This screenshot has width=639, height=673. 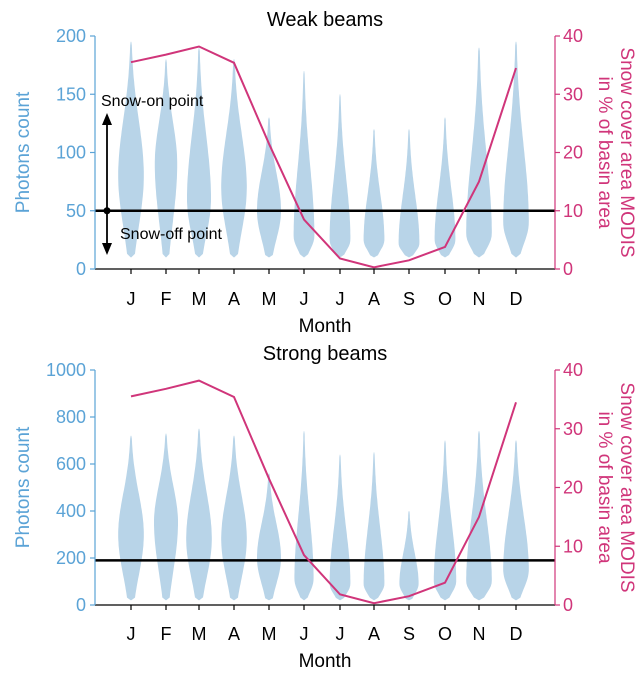 What do you see at coordinates (71, 94) in the screenshot?
I see `y-tick-label: 150` at bounding box center [71, 94].